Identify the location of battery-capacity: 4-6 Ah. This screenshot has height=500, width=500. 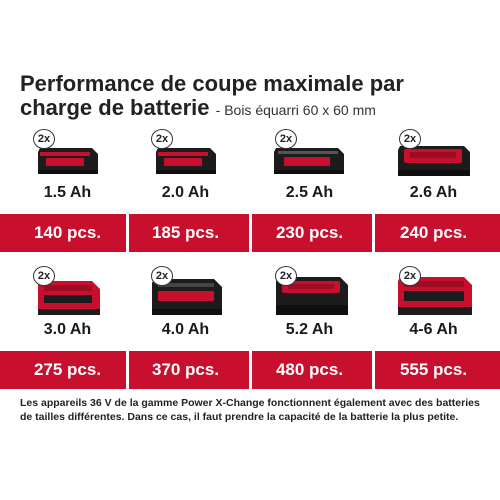
(433, 329).